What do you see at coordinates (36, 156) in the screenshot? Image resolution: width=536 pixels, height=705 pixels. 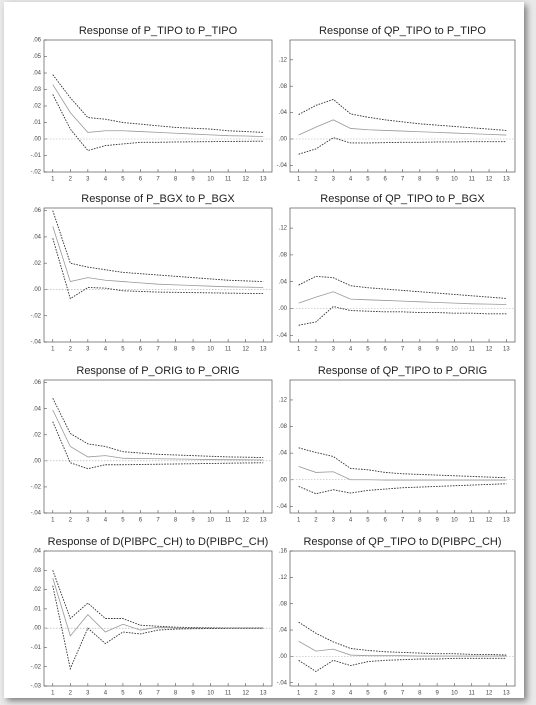 I see `y-tick-label: -.01` at bounding box center [36, 156].